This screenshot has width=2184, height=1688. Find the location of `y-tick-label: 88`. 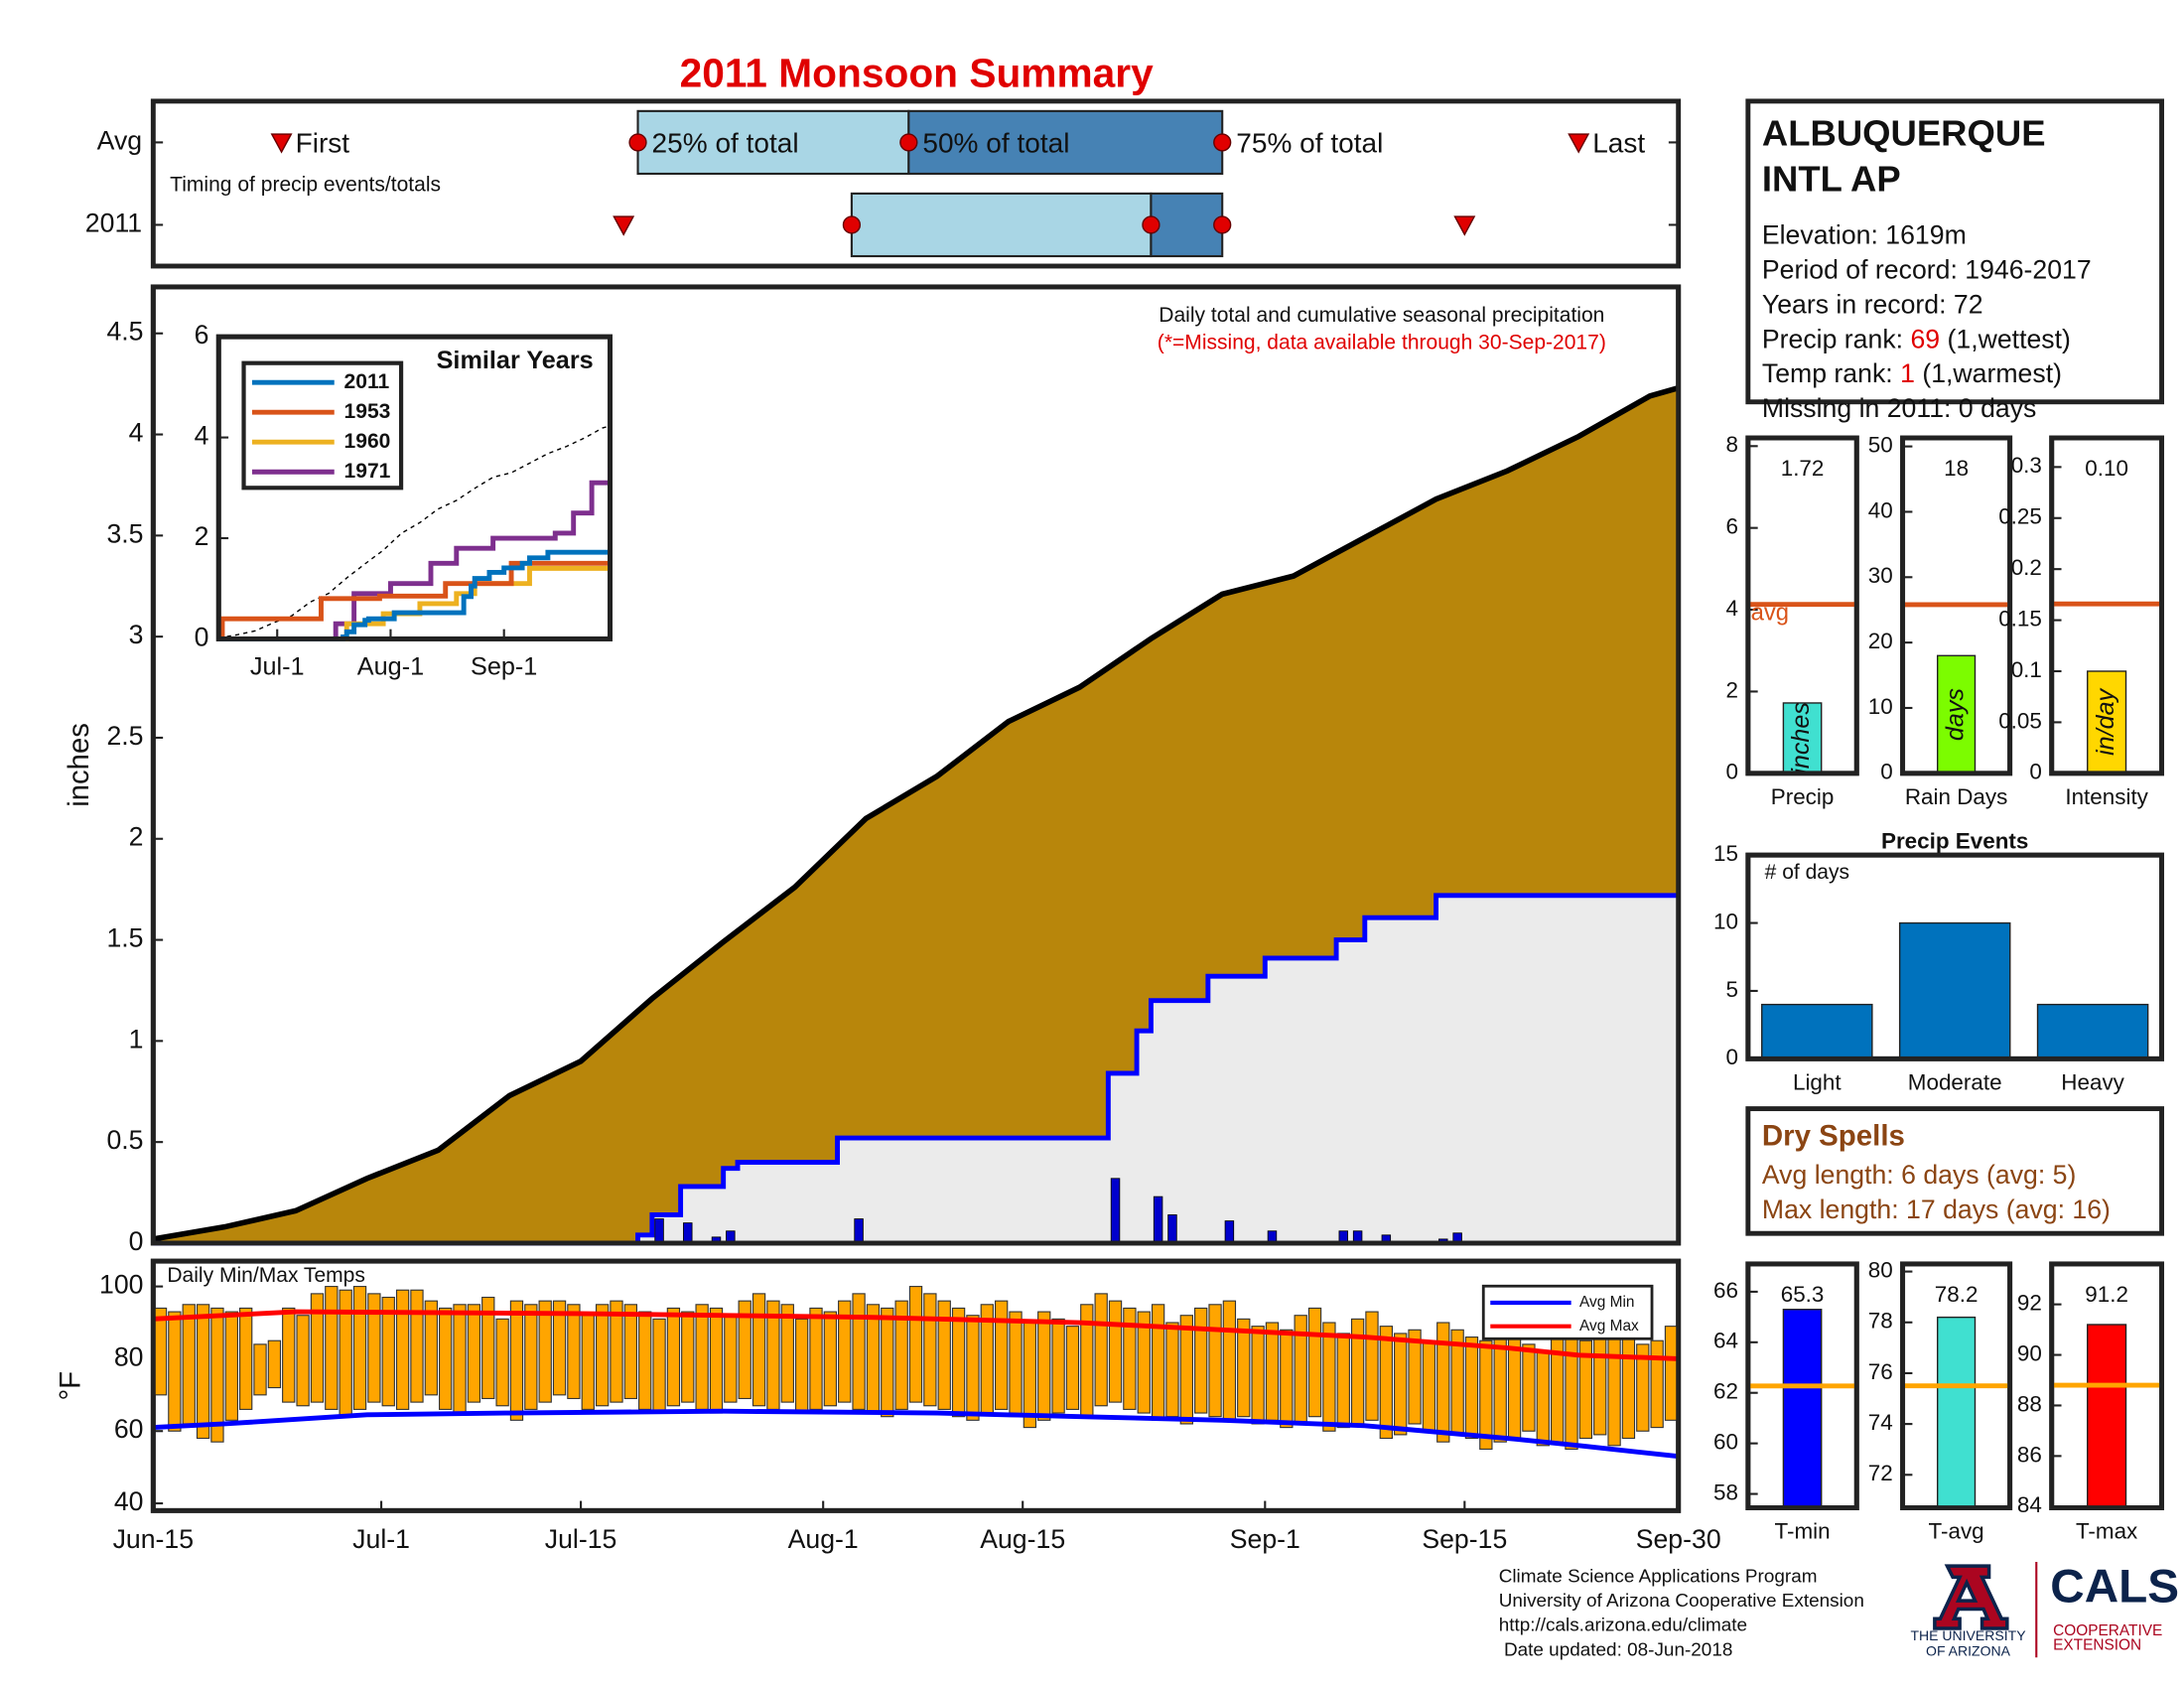

y-tick-label: 88 is located at coordinates (2029, 1403).